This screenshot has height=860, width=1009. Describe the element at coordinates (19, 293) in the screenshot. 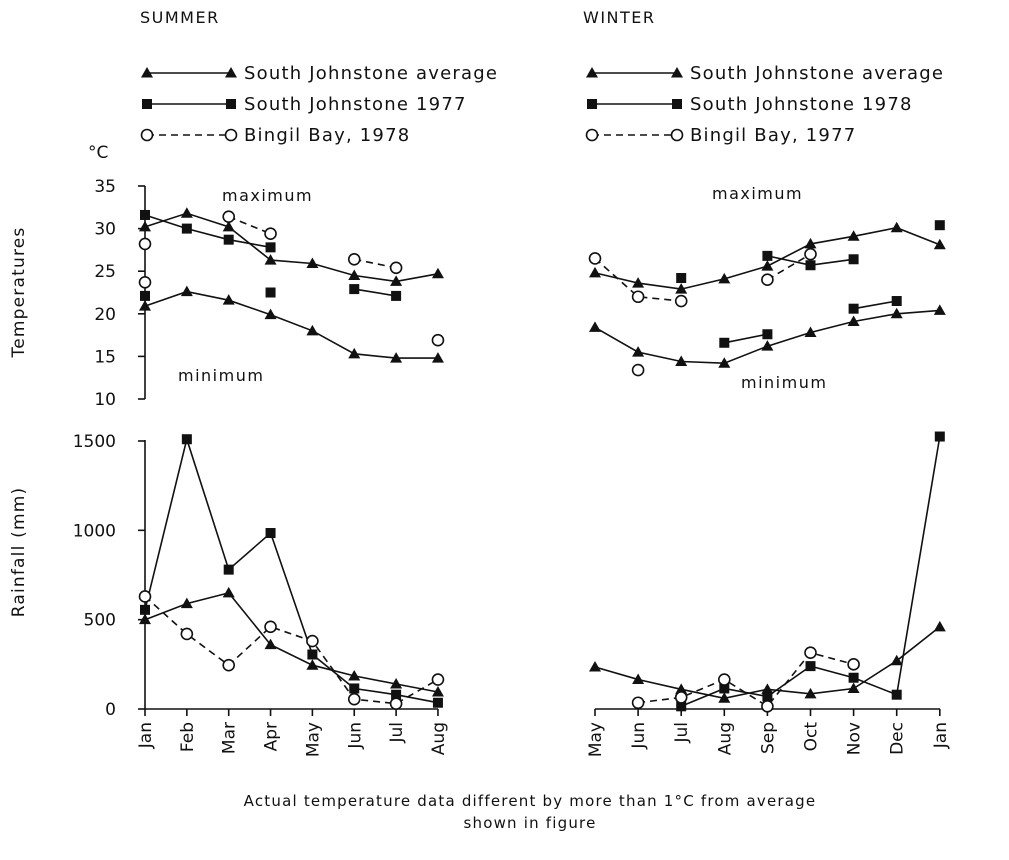

I see `temperature-axis-label: Temperatures` at that location.